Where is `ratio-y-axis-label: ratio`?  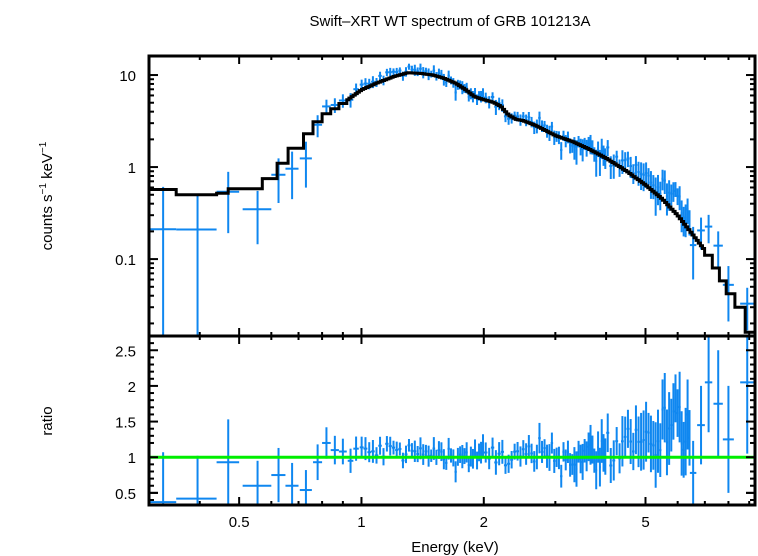
ratio-y-axis-label: ratio is located at coordinates (47, 420).